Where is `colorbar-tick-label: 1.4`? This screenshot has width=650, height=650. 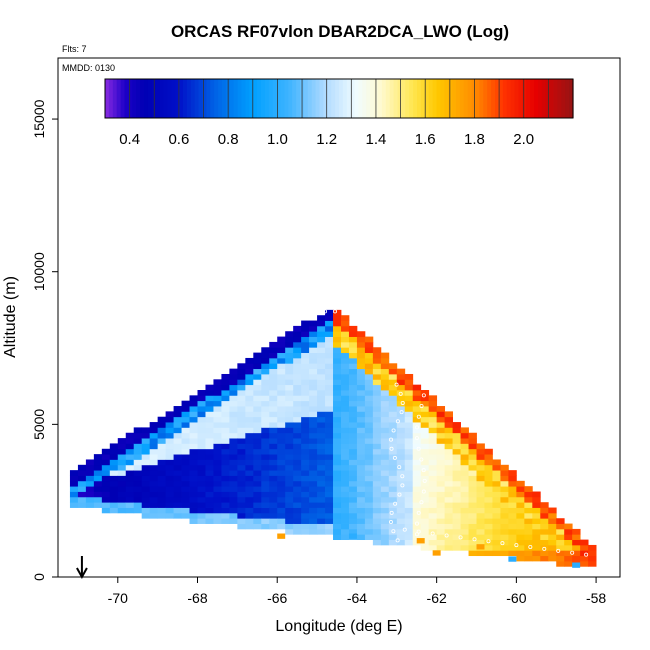
colorbar-tick-label: 1.4 is located at coordinates (376, 139).